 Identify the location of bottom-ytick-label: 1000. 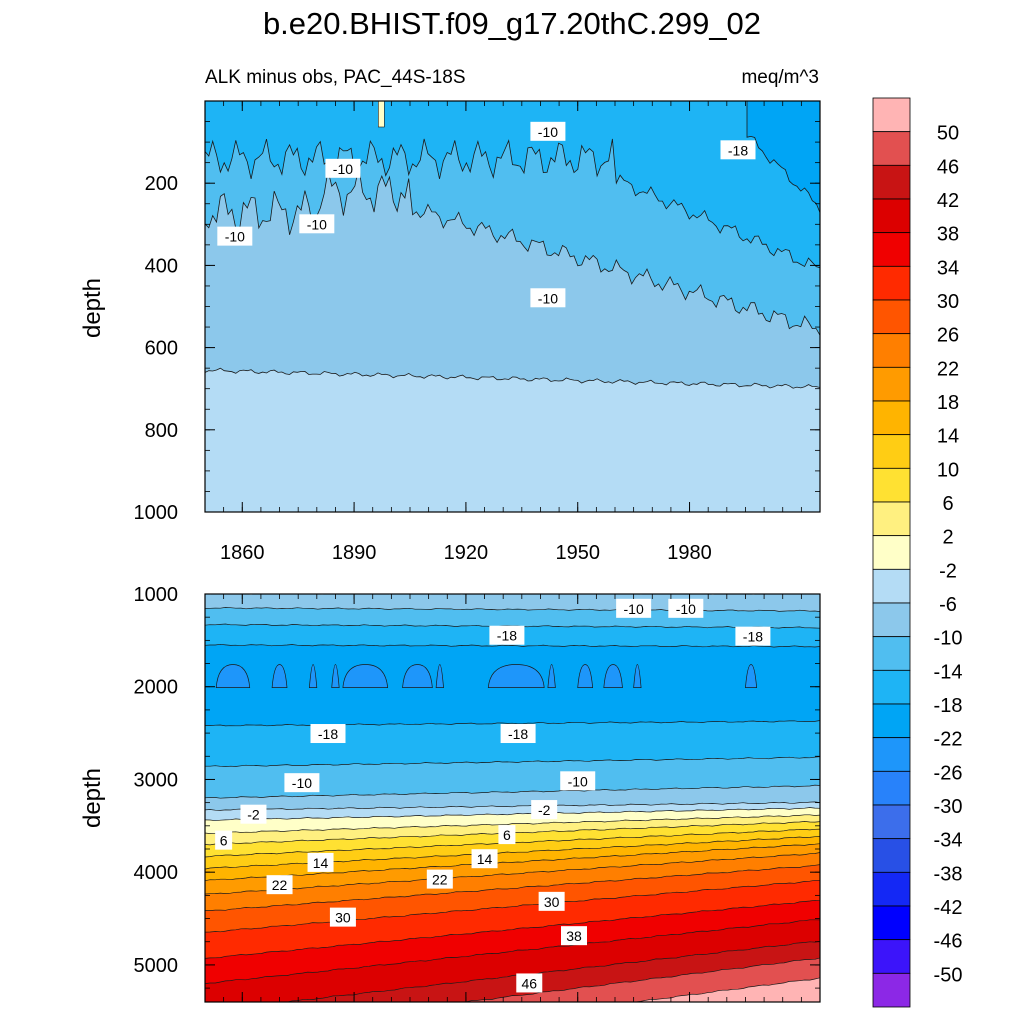
(156, 595).